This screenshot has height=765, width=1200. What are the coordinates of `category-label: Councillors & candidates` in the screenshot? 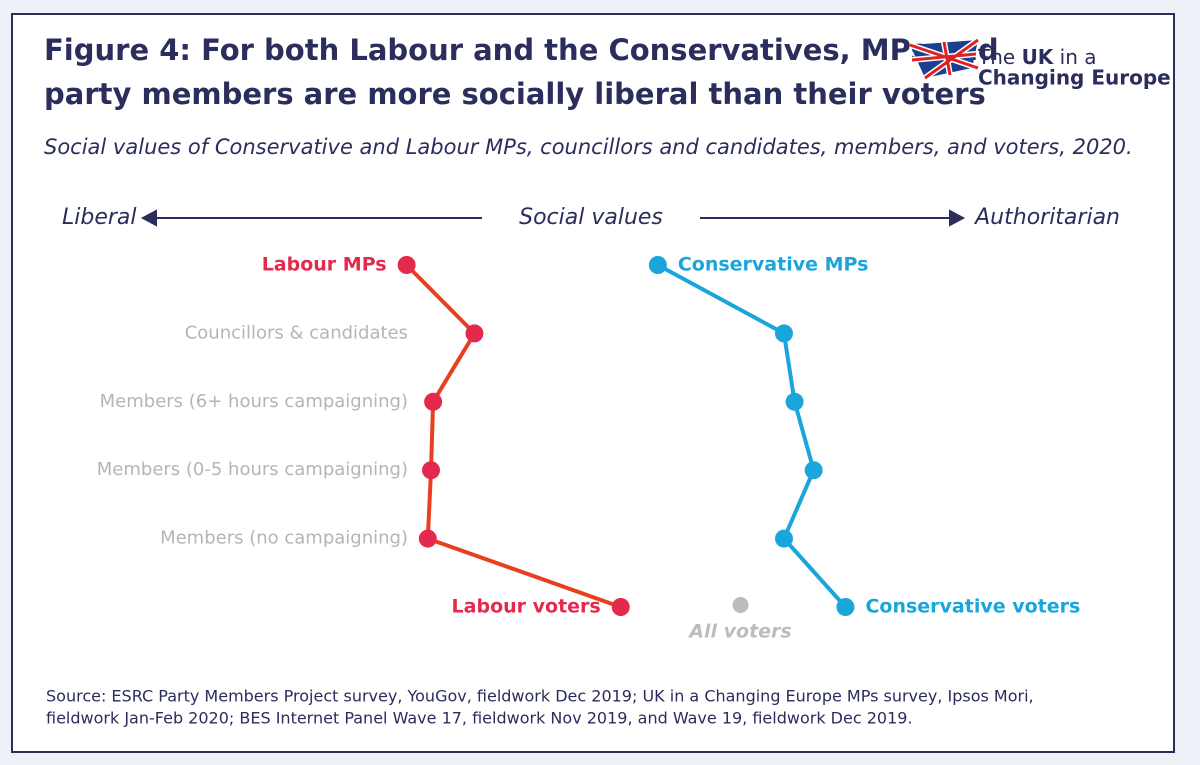 It's located at (296, 332).